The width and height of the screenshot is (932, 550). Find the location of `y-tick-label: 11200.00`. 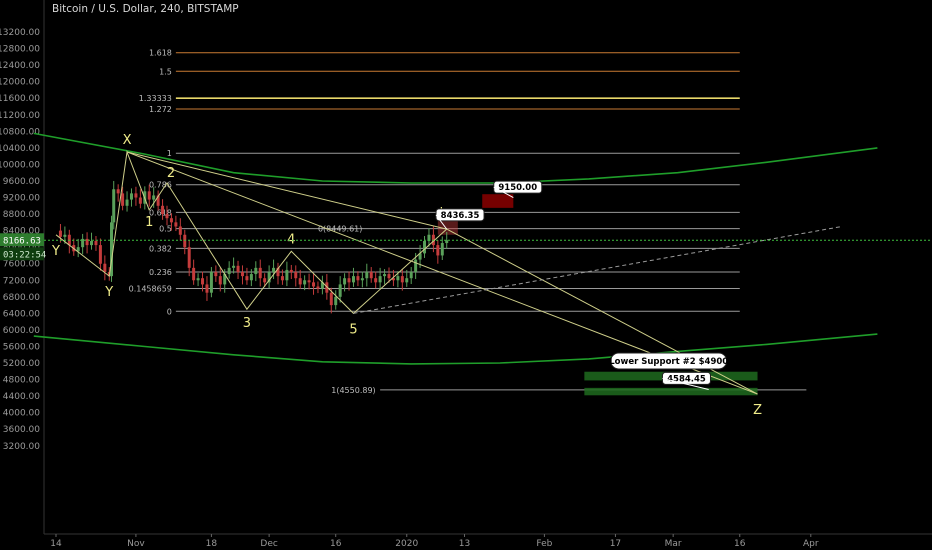

y-tick-label: 11200.00 is located at coordinates (20, 116).